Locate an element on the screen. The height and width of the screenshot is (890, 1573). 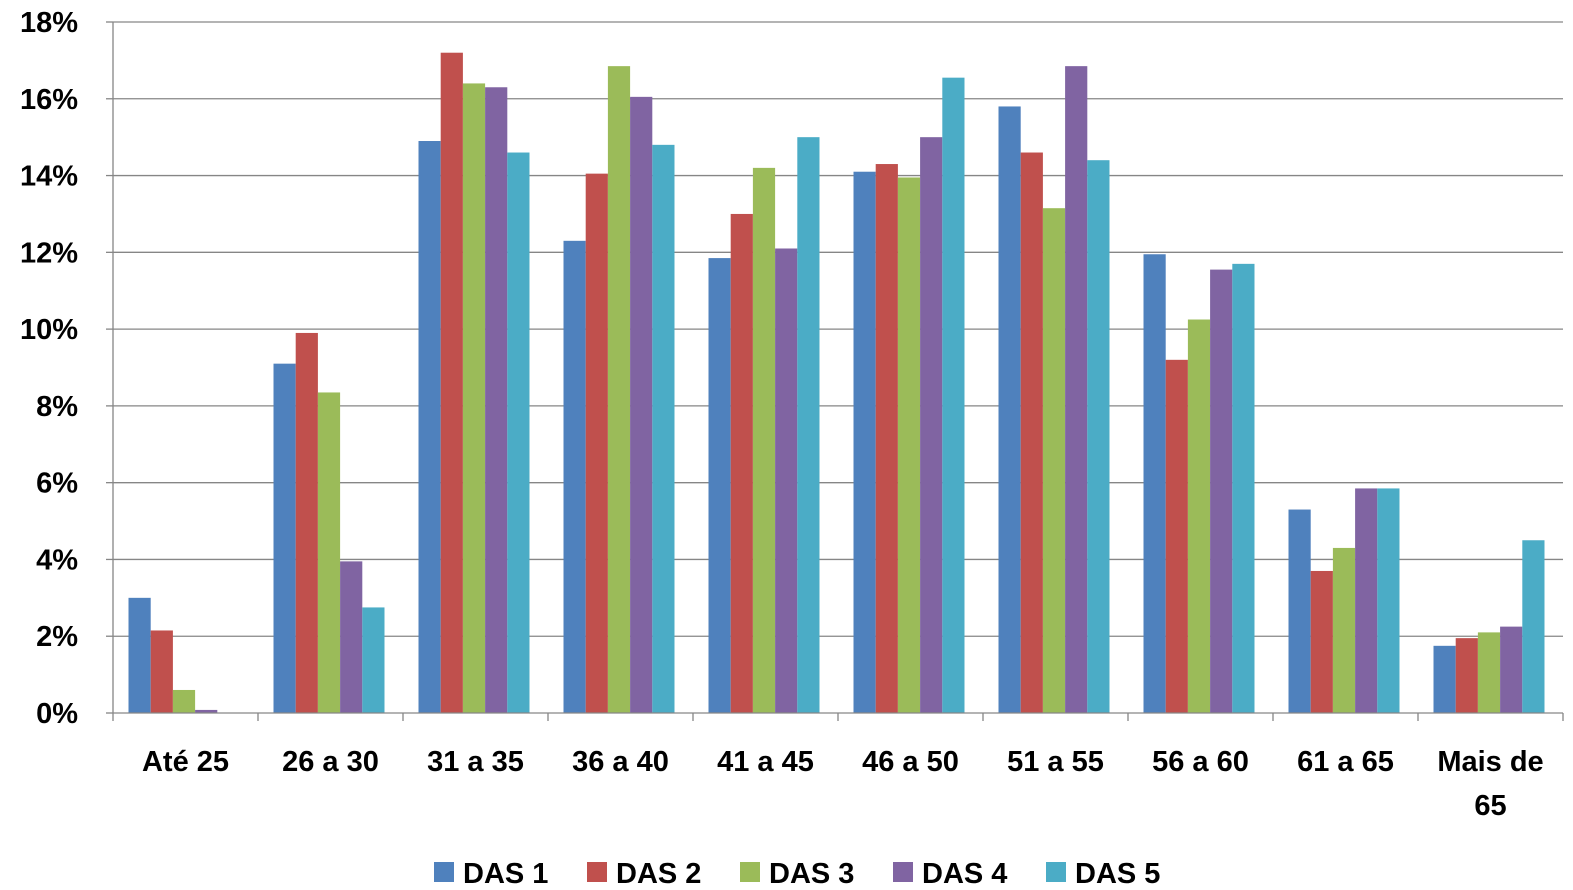
y-tick-label: 14% is located at coordinates (49, 177).